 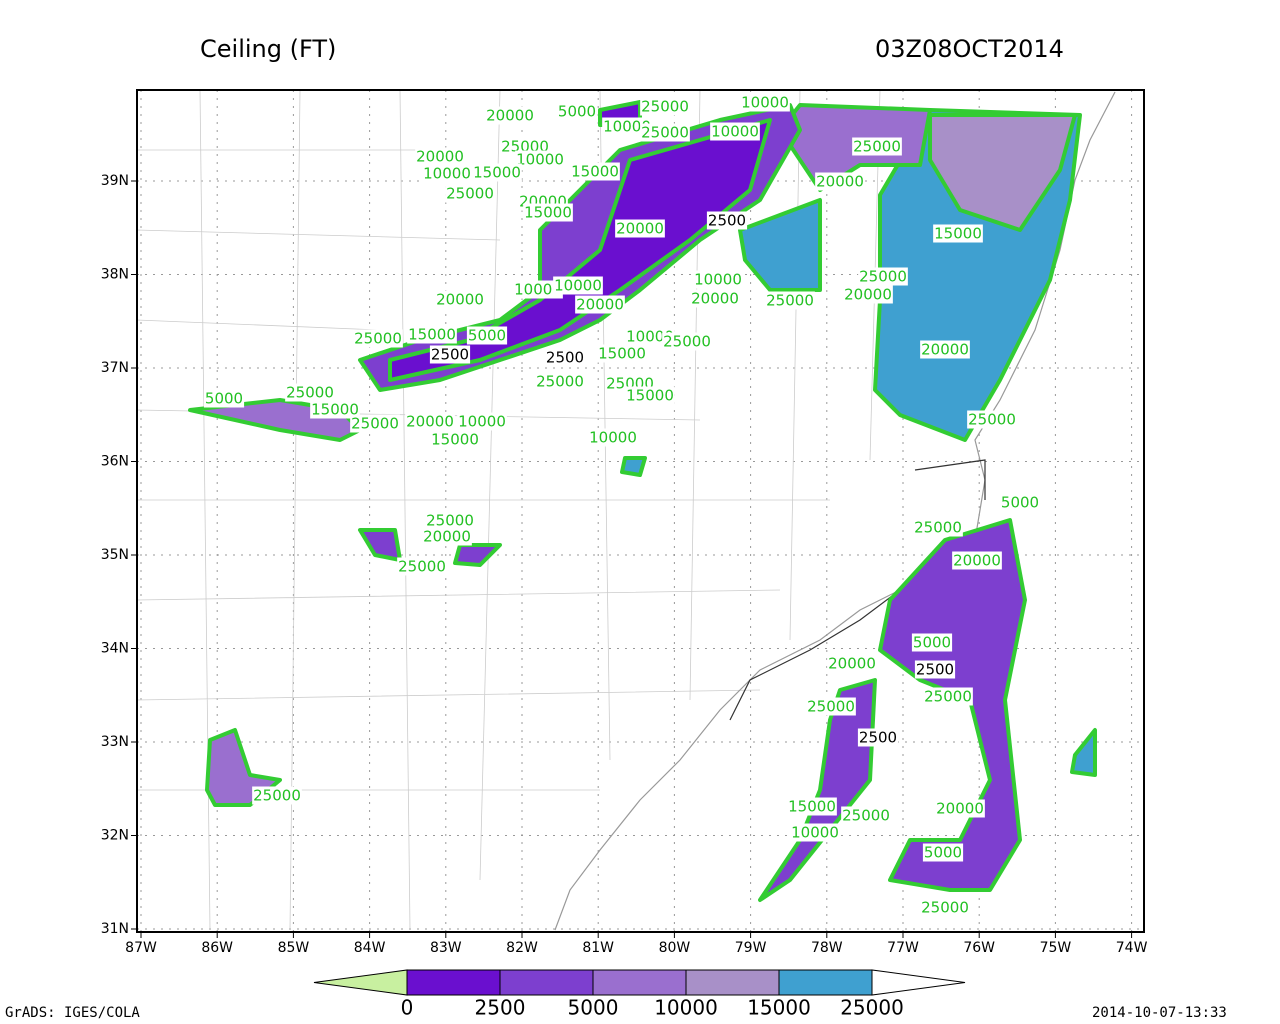 I want to click on lon-tick-label: 74W, so click(x=1132, y=948).